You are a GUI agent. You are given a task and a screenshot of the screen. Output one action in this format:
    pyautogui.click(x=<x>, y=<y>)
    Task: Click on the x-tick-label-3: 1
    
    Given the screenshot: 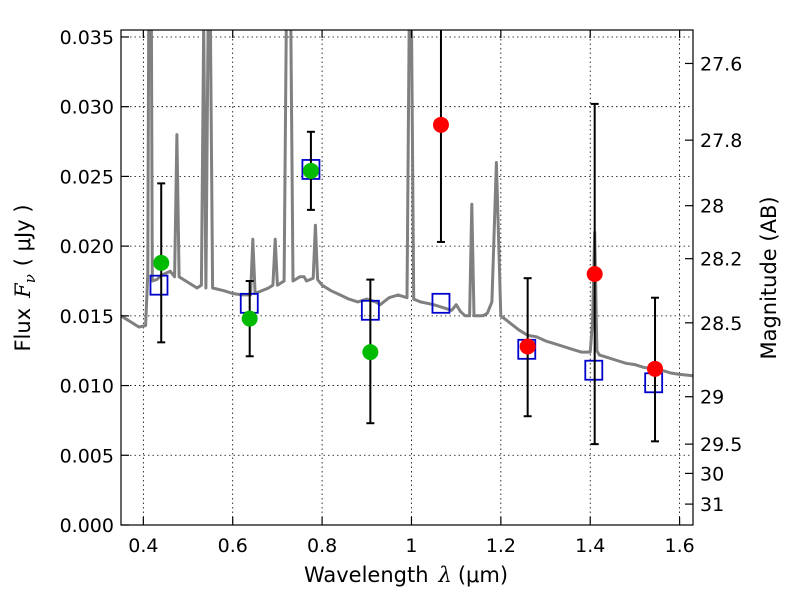 What is the action you would take?
    pyautogui.click(x=411, y=546)
    